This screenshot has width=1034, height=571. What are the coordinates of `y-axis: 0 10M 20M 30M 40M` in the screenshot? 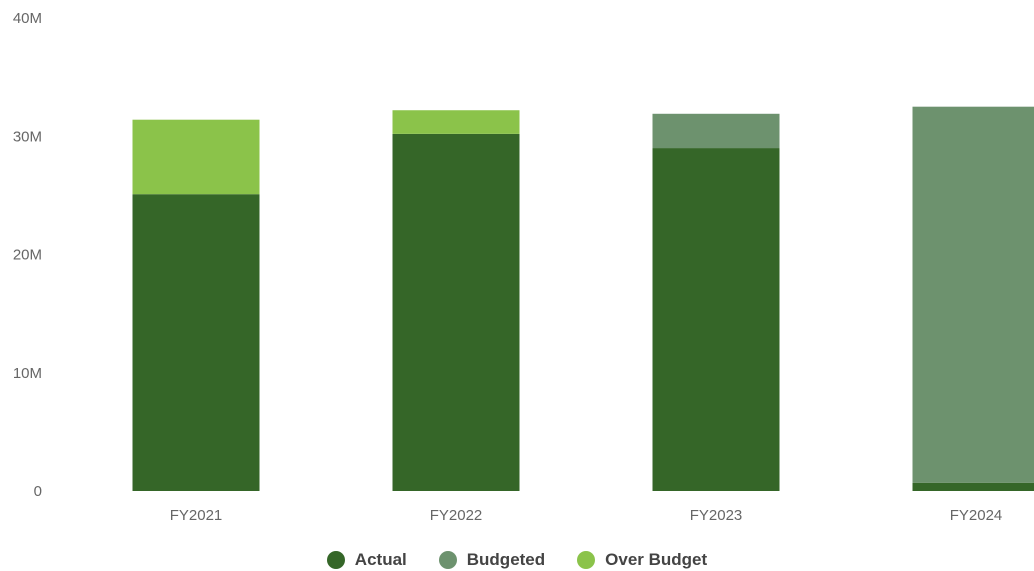 It's located at (27, 255).